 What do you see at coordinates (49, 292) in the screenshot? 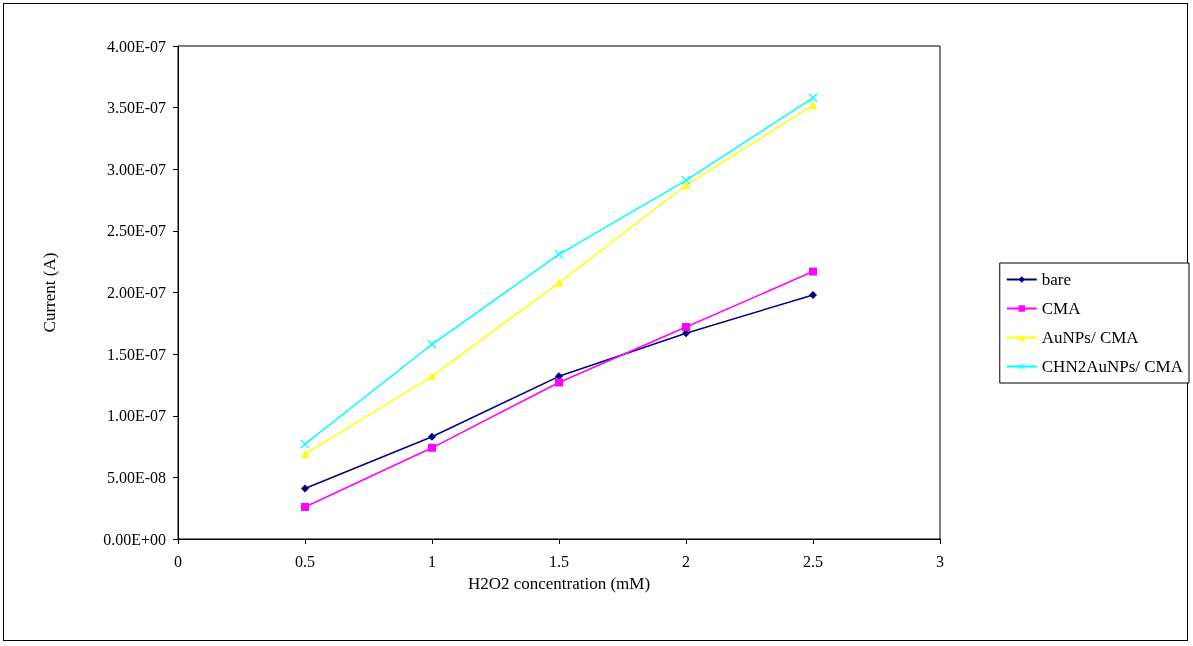
I see `y-axis-title: Current (A)` at bounding box center [49, 292].